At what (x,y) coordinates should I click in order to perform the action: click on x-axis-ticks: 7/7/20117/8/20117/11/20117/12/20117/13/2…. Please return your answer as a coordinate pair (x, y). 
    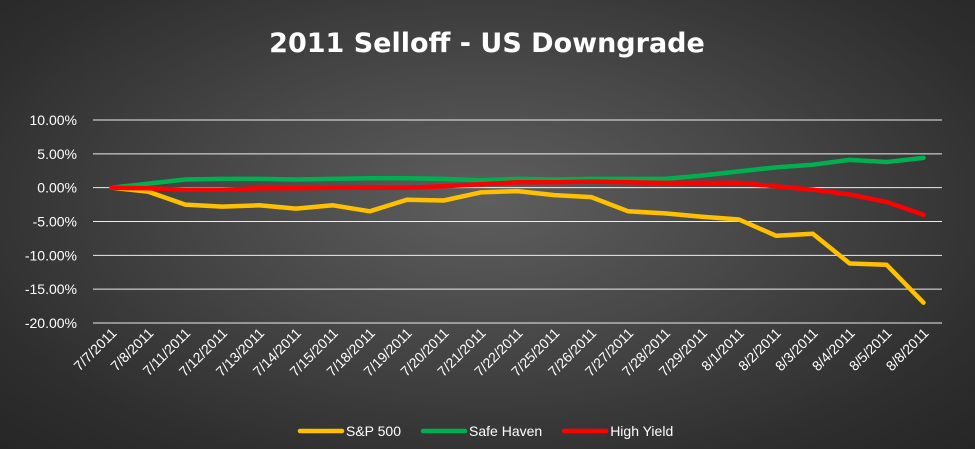
    Looking at the image, I should click on (500, 352).